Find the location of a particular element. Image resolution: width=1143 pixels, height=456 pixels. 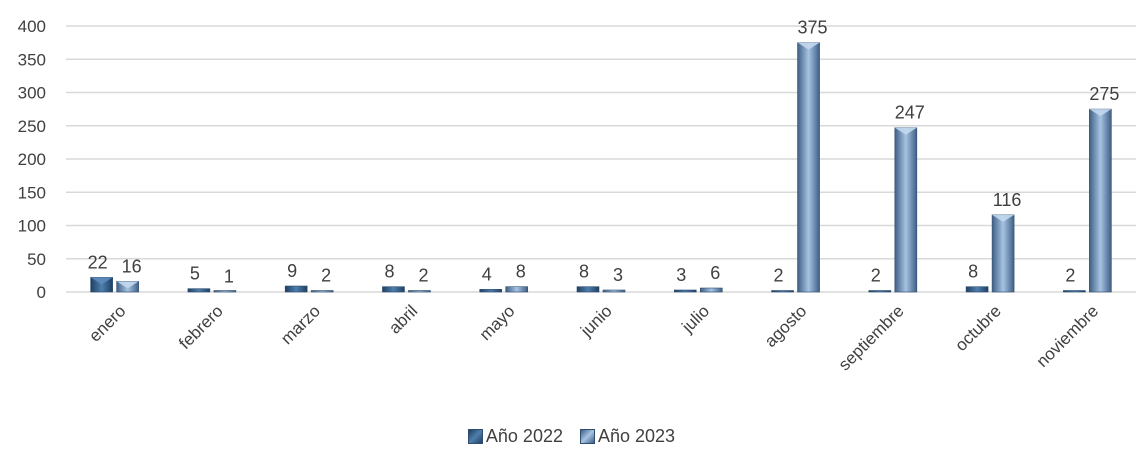

y-tick-label: 100 is located at coordinates (32, 226).